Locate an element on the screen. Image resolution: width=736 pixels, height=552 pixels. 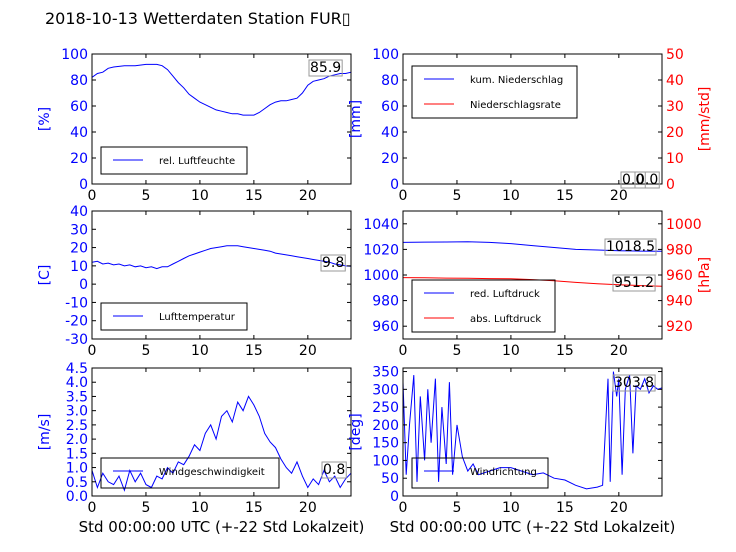
legend-label: Lufttemperatur is located at coordinates (197, 317).